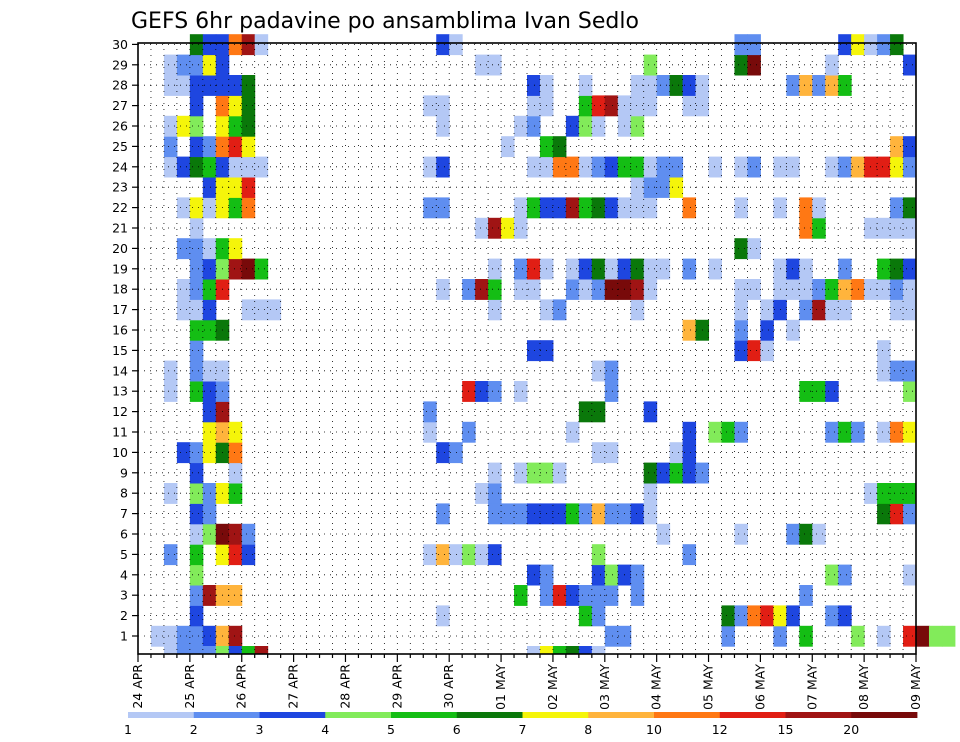 This screenshot has height=742, width=960. I want to click on colorbar-label: 4, so click(325, 729).